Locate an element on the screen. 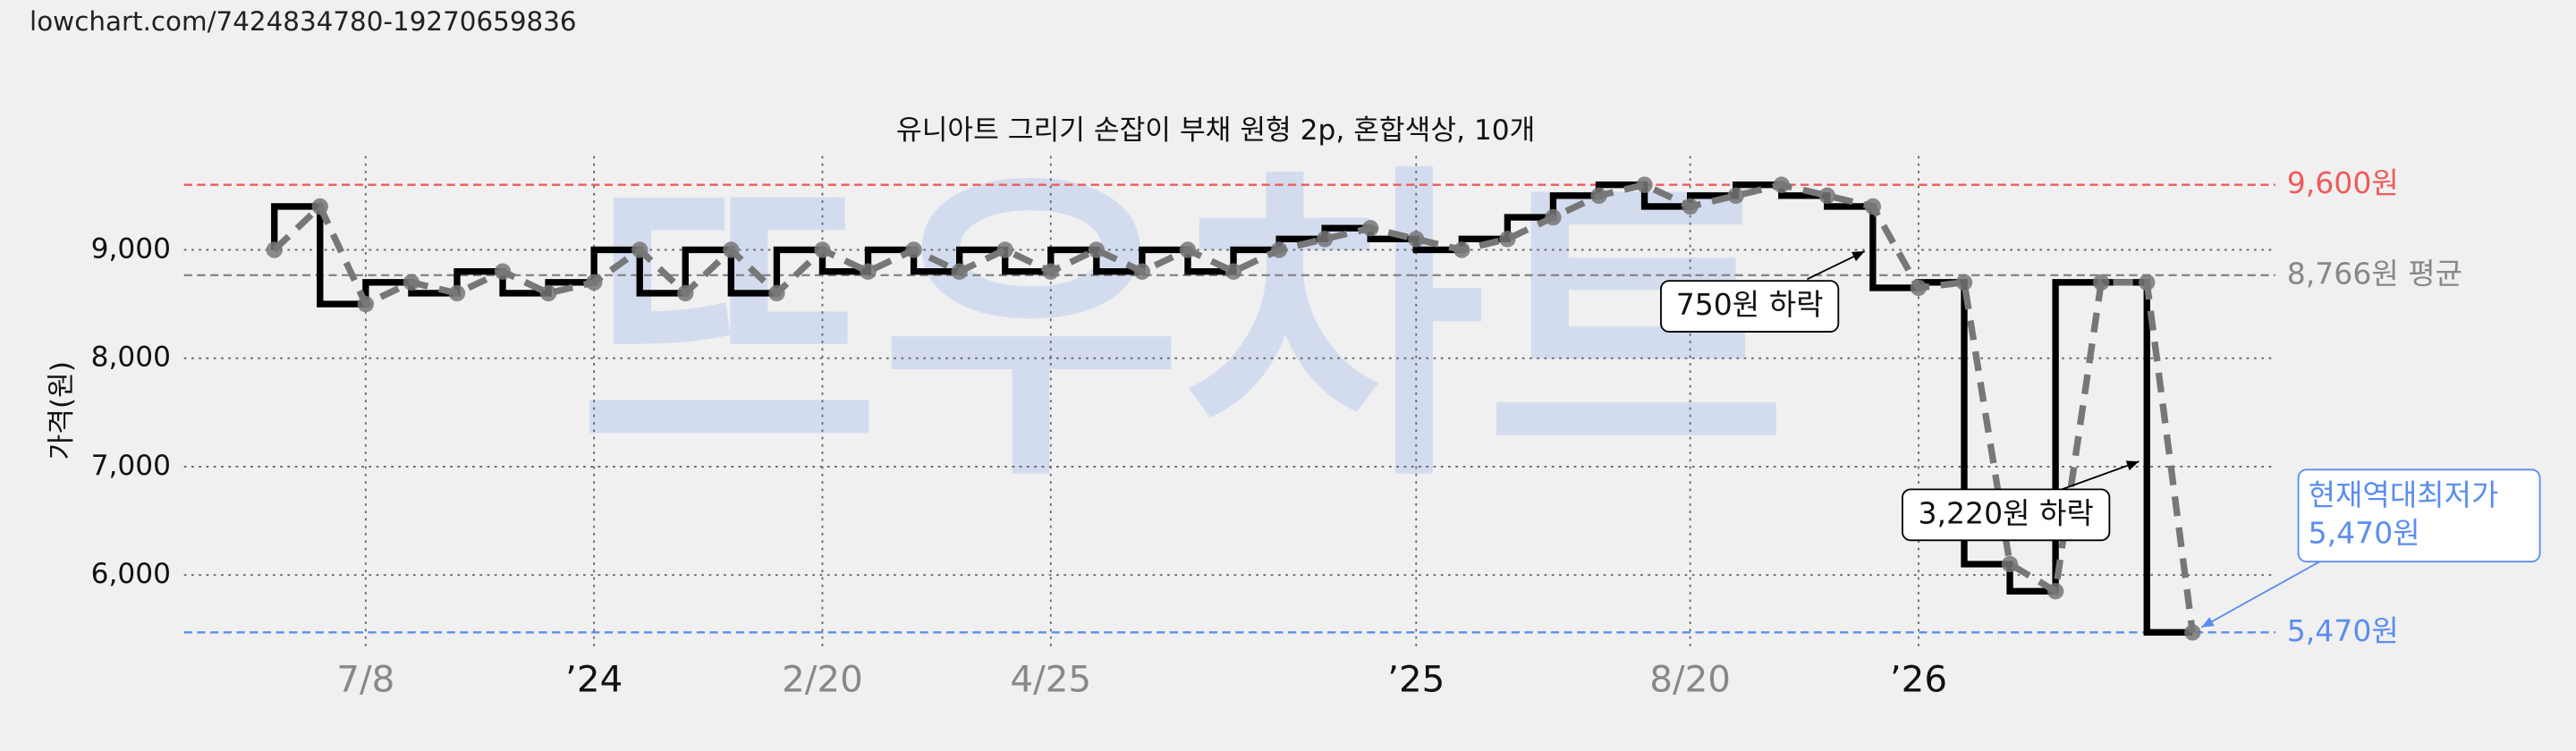  y-tick-label: 9,000 is located at coordinates (131, 248).